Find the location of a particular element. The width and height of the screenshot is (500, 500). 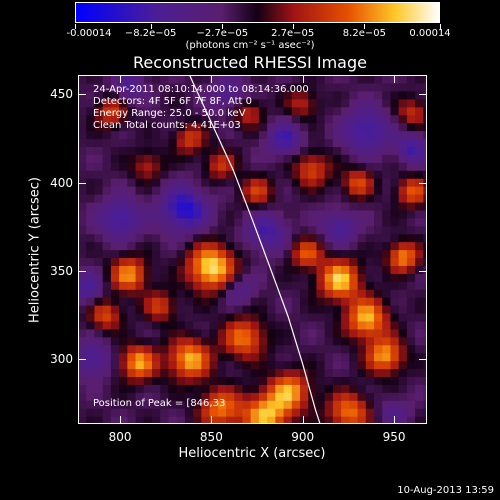

colorbar-tick is located at coordinates (365, 26).